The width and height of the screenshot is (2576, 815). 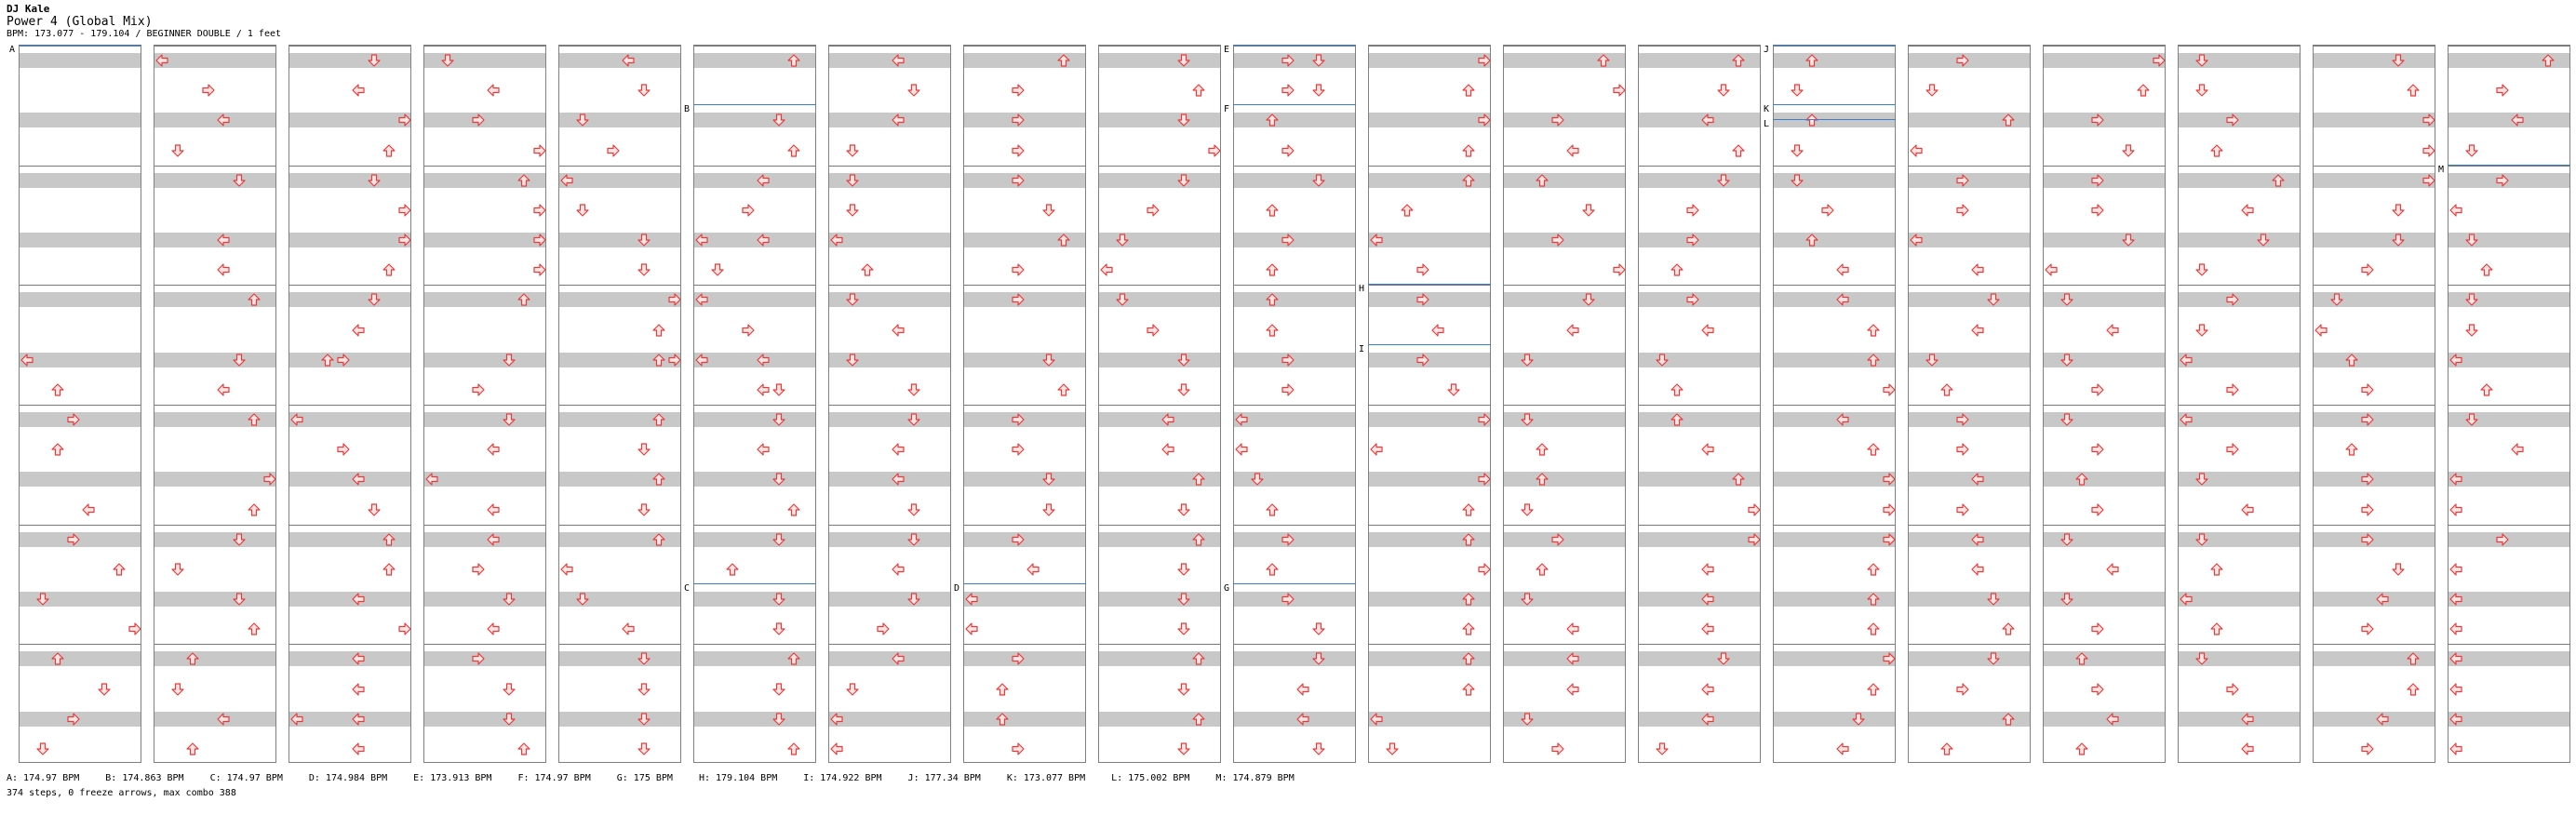 What do you see at coordinates (644, 778) in the screenshot?
I see `bpm-legend-item: G: 175 BPM` at bounding box center [644, 778].